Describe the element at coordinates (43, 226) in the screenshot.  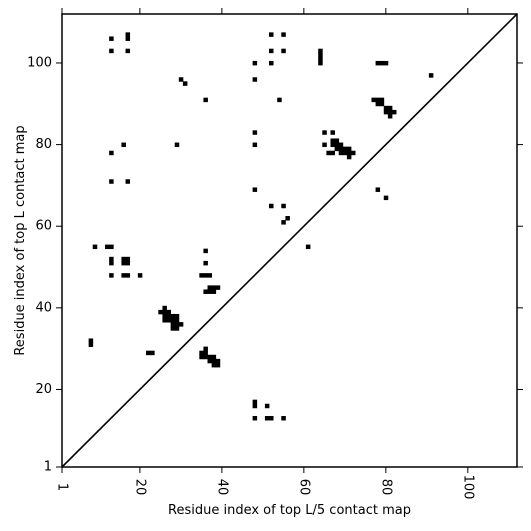
I see `y-tick-label: 60` at that location.